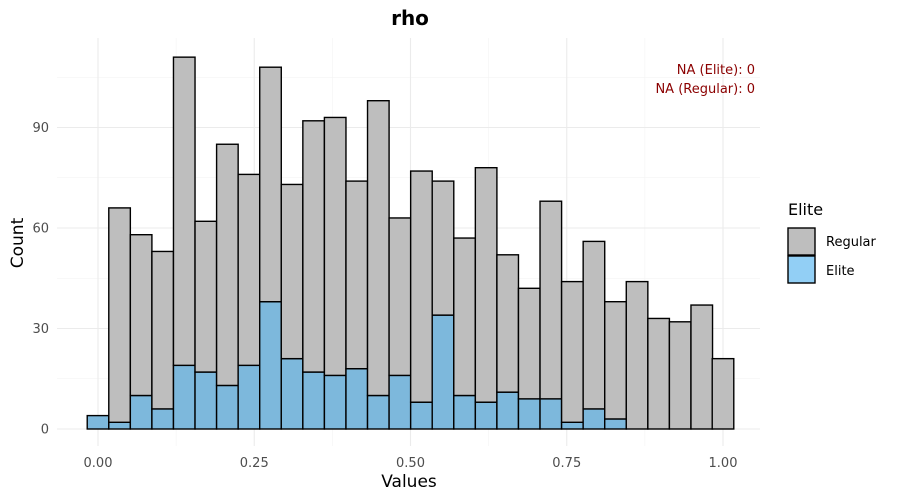 The width and height of the screenshot is (900, 504). I want to click on annotation-na-regular: NA (Regular): 0, so click(705, 89).